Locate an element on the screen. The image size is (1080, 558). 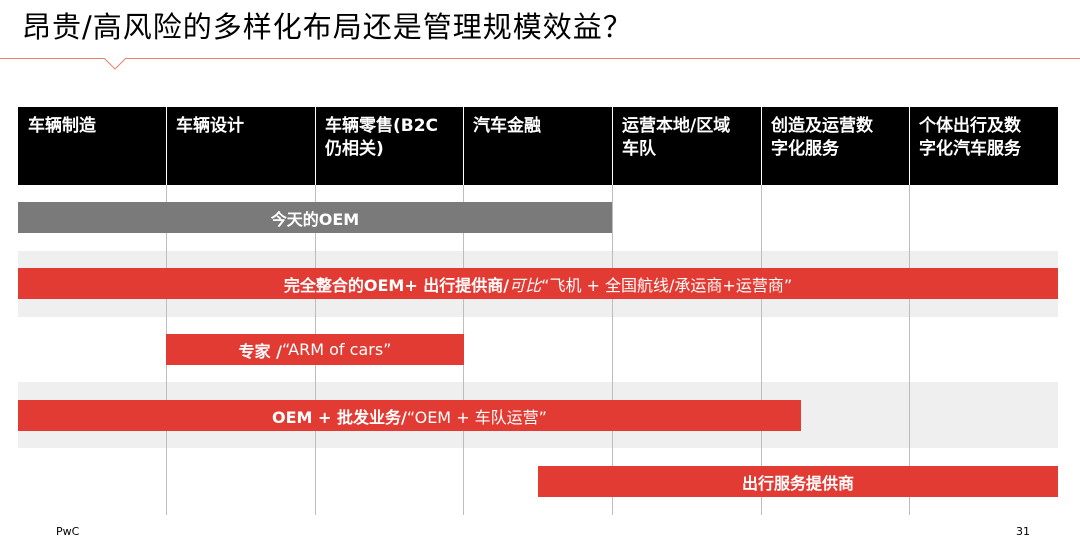
bar-label-bold: OEM + 批发业务/ is located at coordinates (339, 417).